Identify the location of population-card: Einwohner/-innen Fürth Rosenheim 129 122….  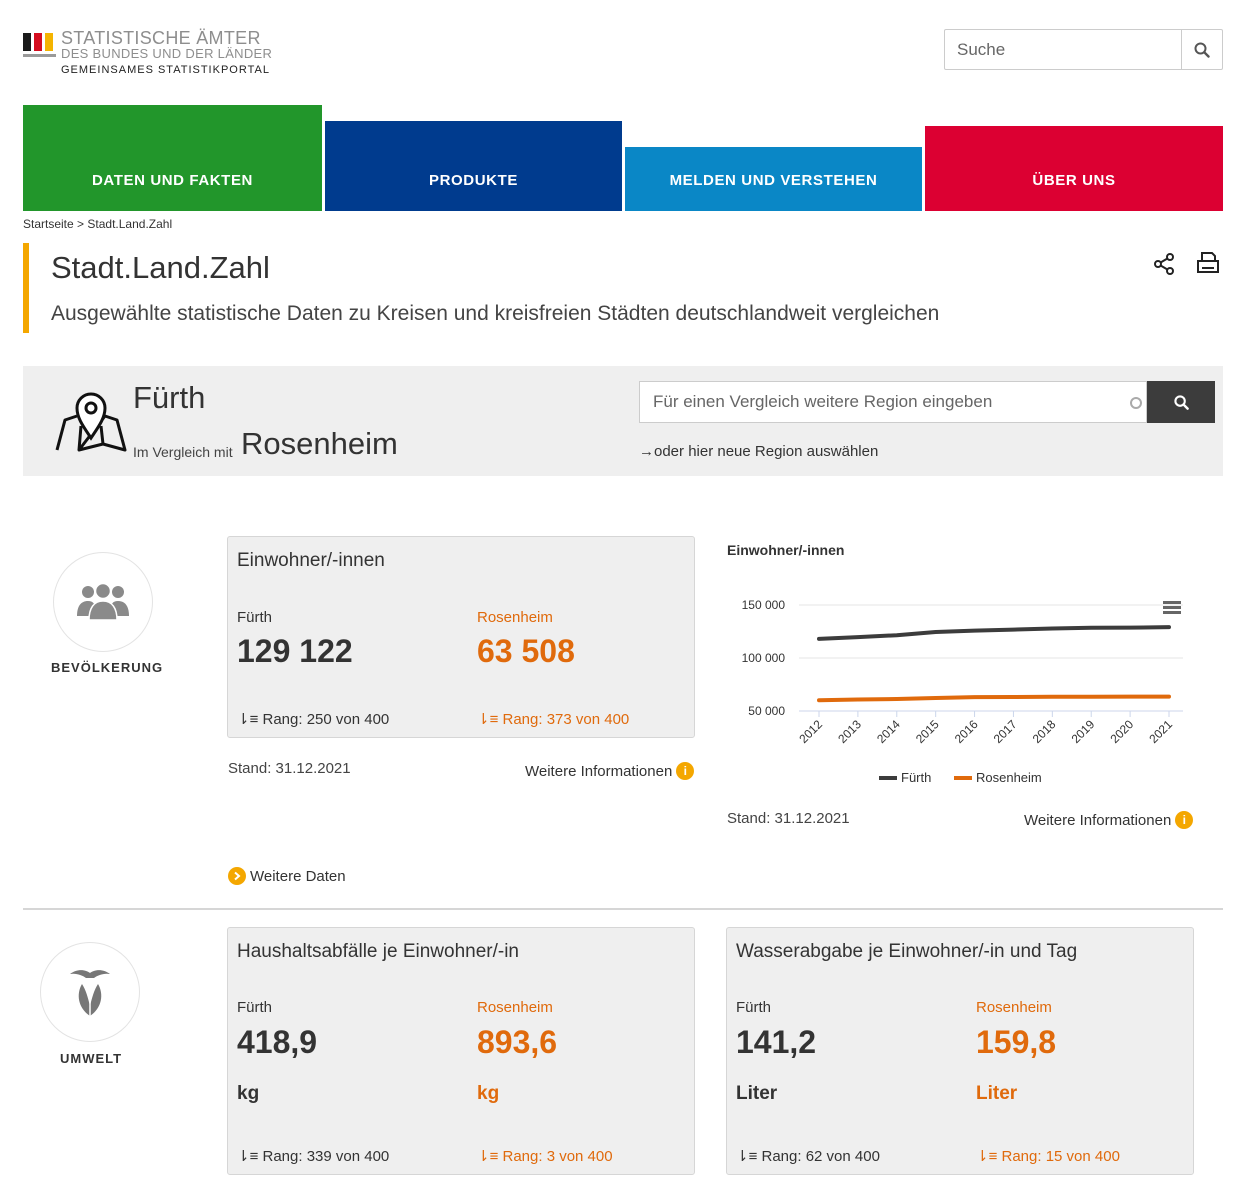
(461, 637).